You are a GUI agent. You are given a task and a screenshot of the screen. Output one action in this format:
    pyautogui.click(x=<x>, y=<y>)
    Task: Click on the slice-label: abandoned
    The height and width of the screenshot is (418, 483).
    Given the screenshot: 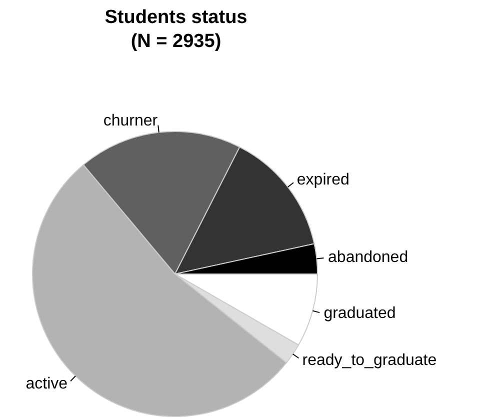 What is the action you would take?
    pyautogui.click(x=368, y=257)
    